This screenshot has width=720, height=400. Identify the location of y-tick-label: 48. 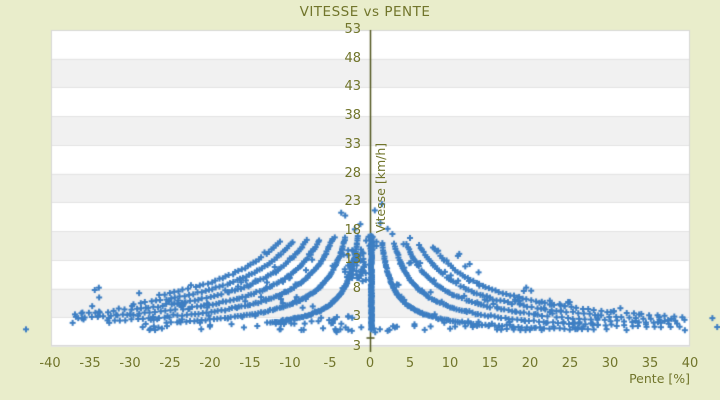
(352, 58).